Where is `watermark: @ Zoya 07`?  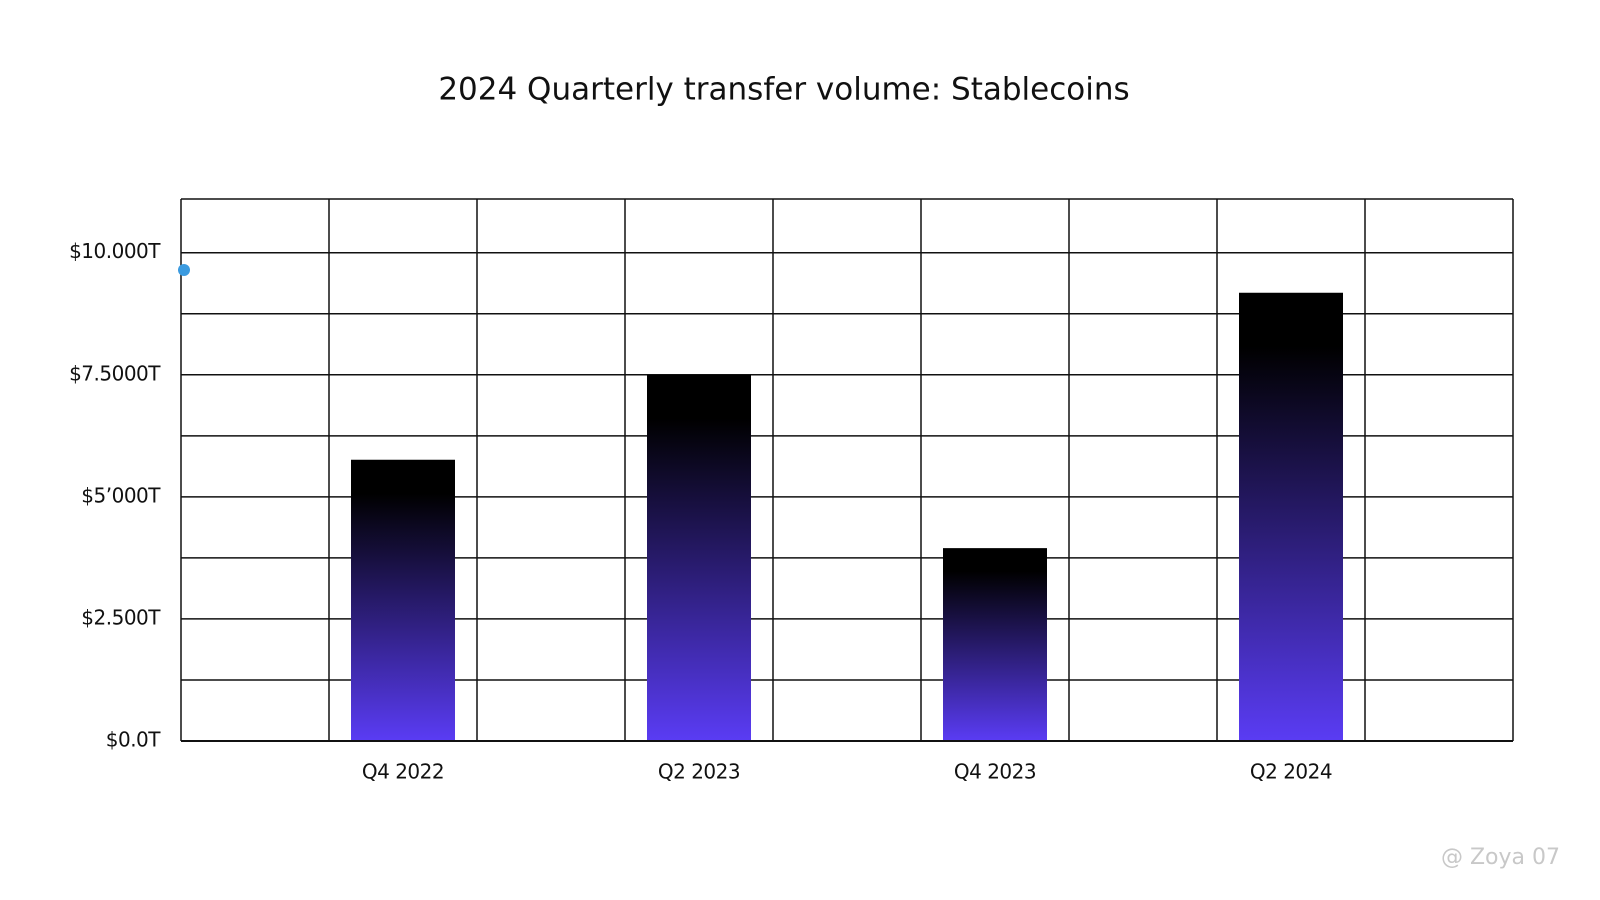 watermark: @ Zoya 07 is located at coordinates (1500, 857).